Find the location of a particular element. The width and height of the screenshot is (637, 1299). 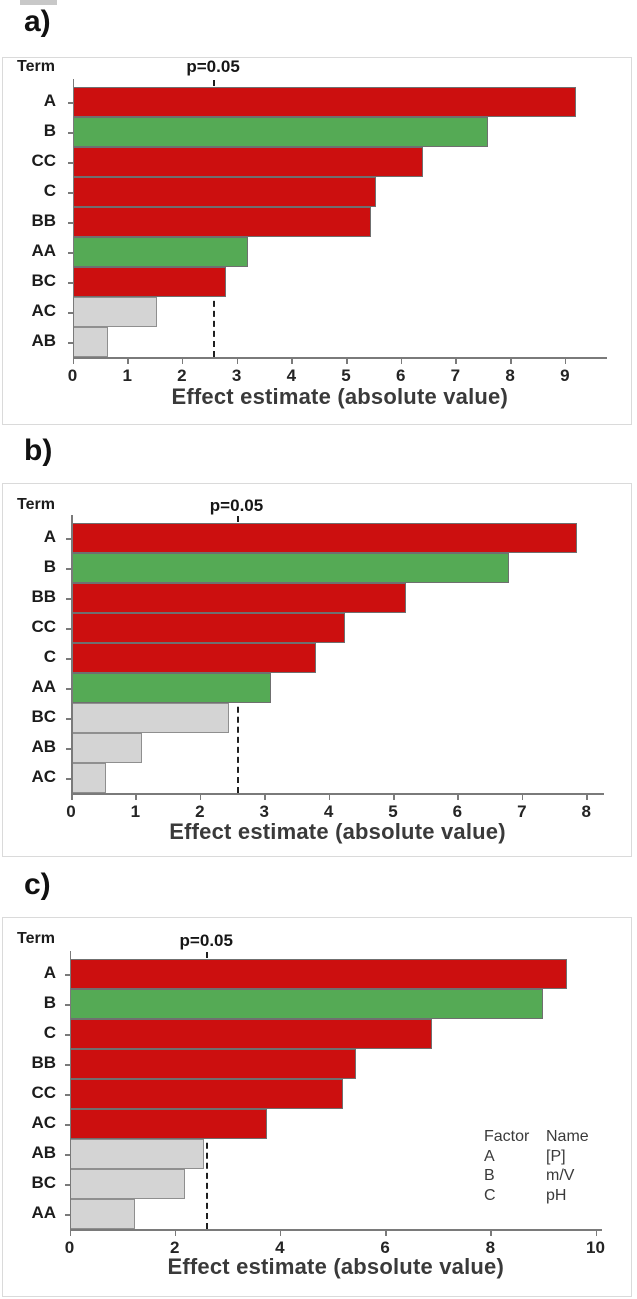

x-tick-label-2: 2 is located at coordinates (174, 1247).